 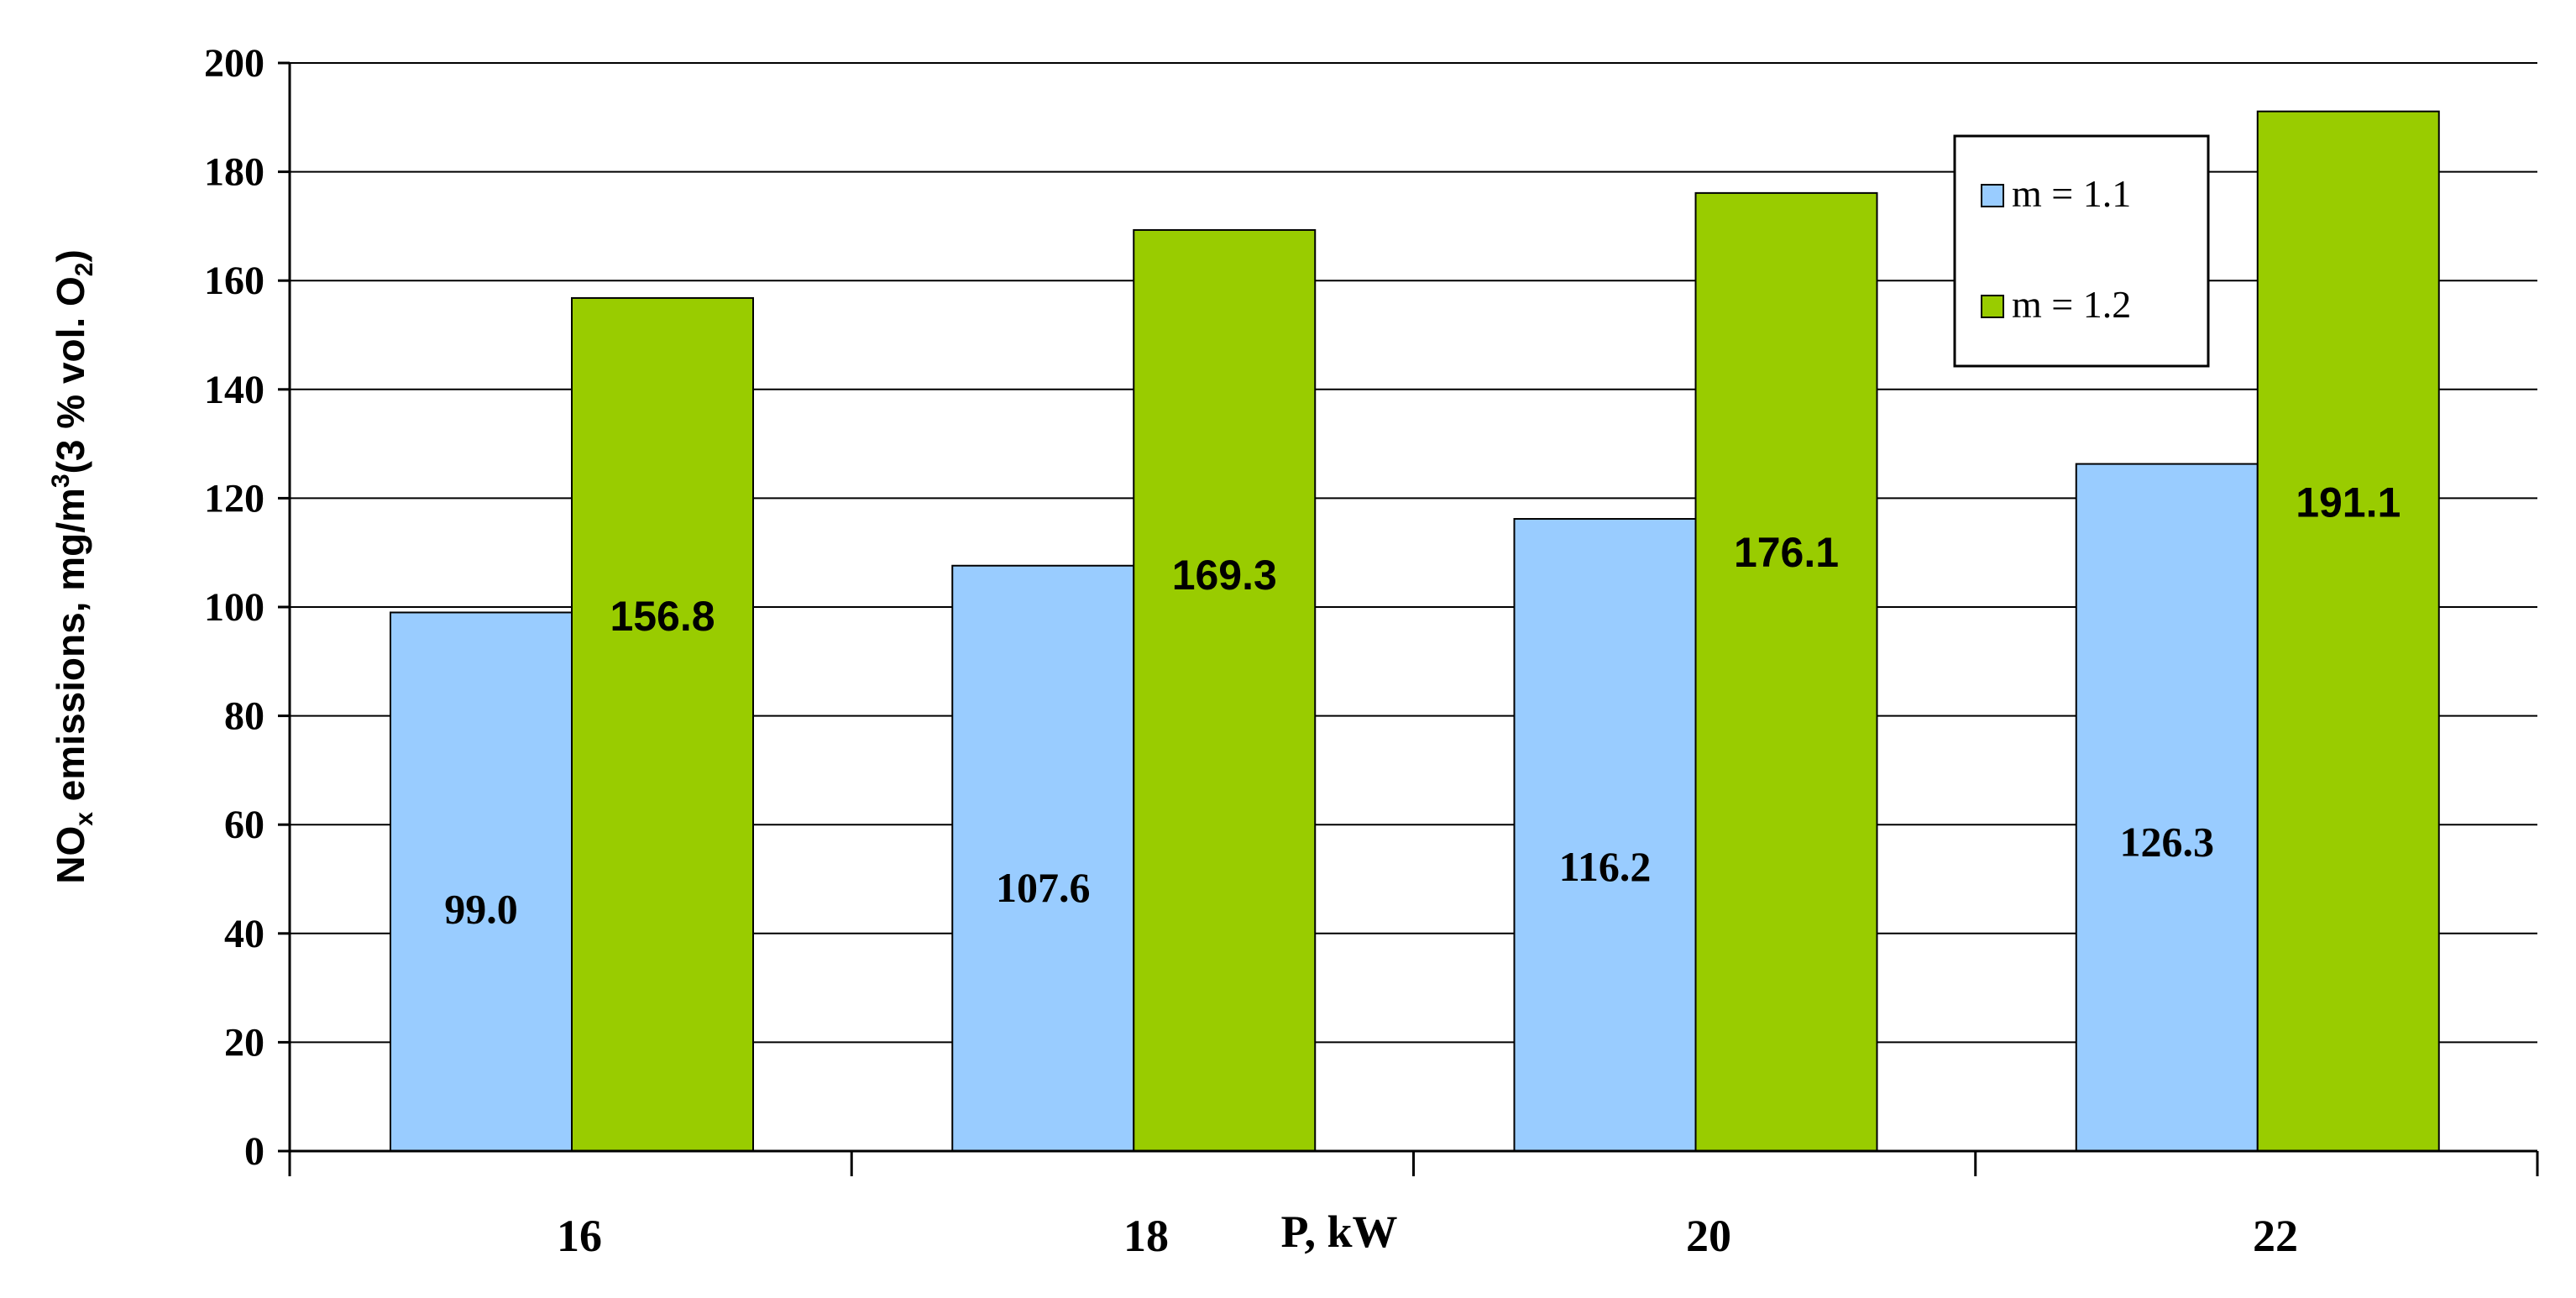 I want to click on y-axis-label-sub2: 2, so click(x=85, y=270).